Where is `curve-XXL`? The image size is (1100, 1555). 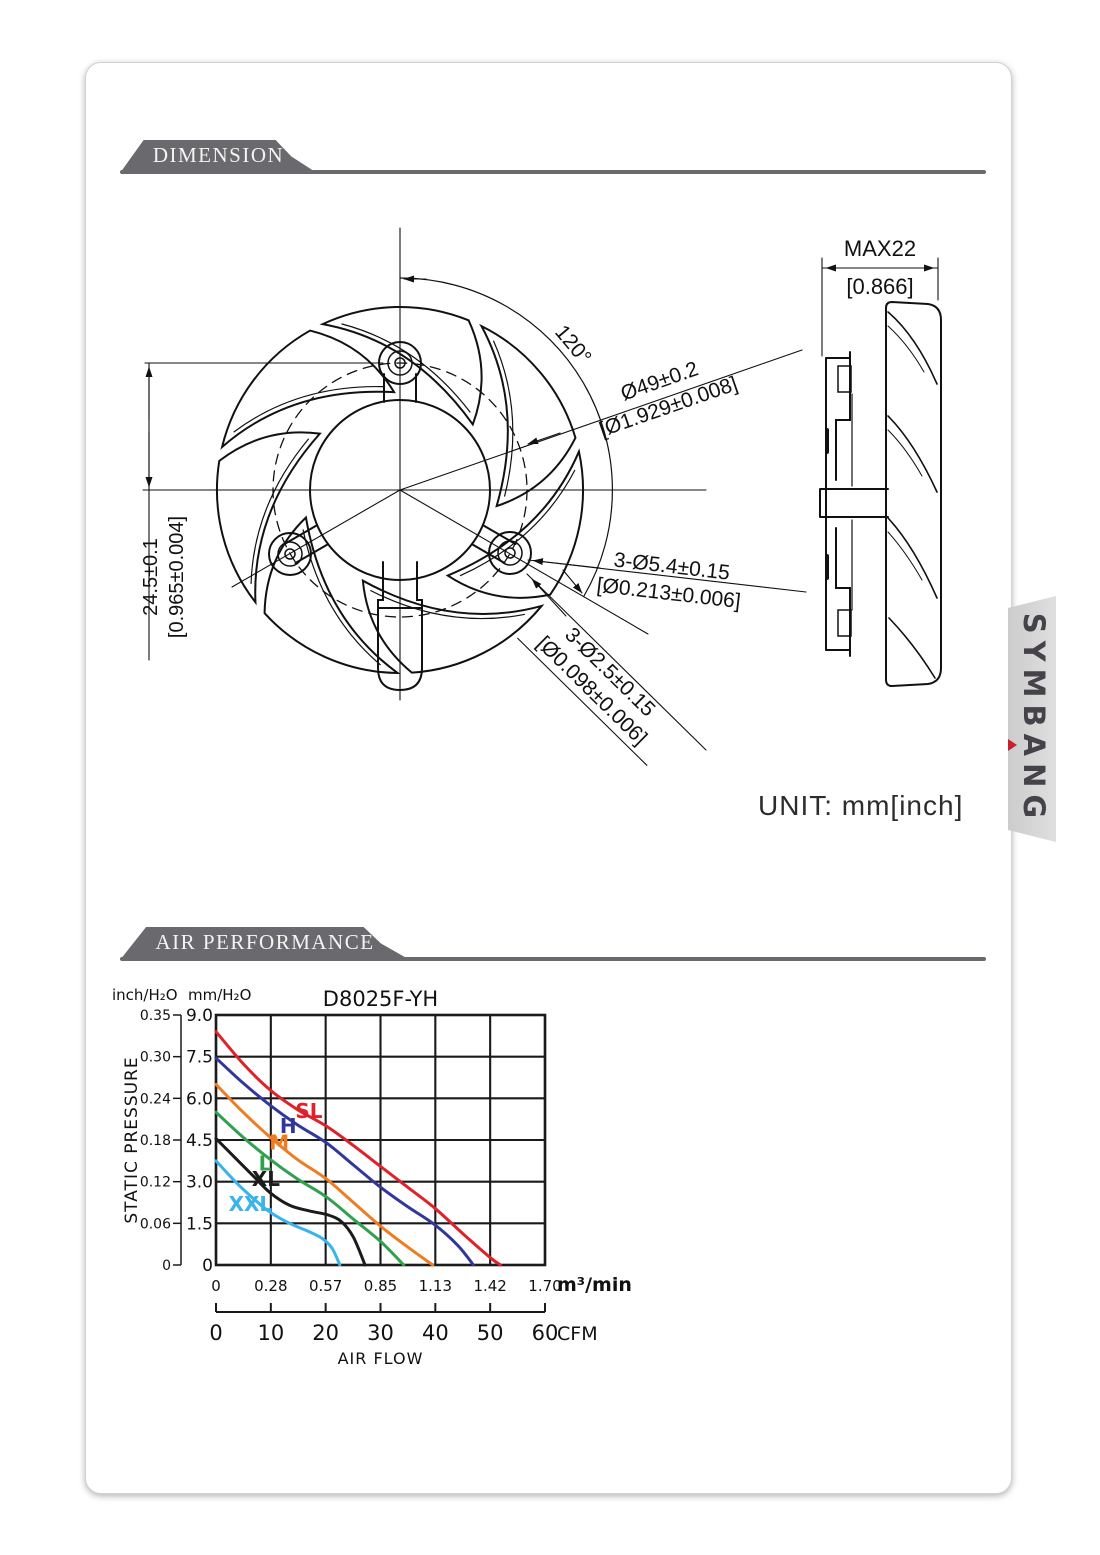
curve-XXL is located at coordinates (278, 1213).